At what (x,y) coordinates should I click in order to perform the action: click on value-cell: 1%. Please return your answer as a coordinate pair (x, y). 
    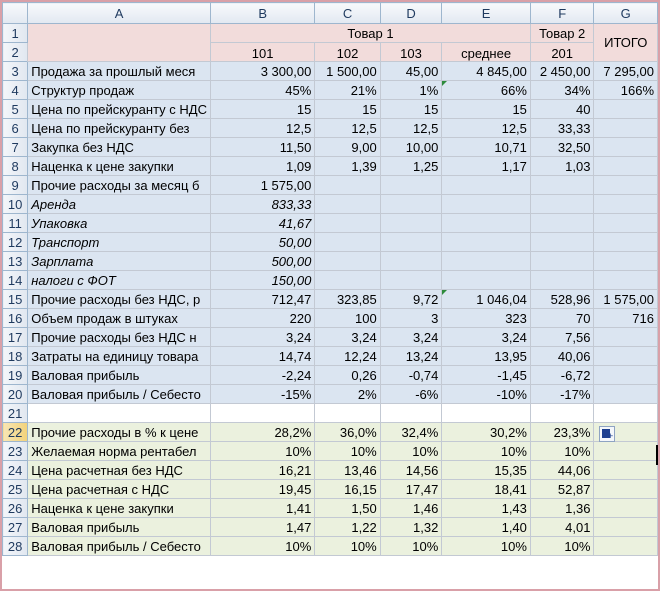
    Looking at the image, I should click on (411, 90).